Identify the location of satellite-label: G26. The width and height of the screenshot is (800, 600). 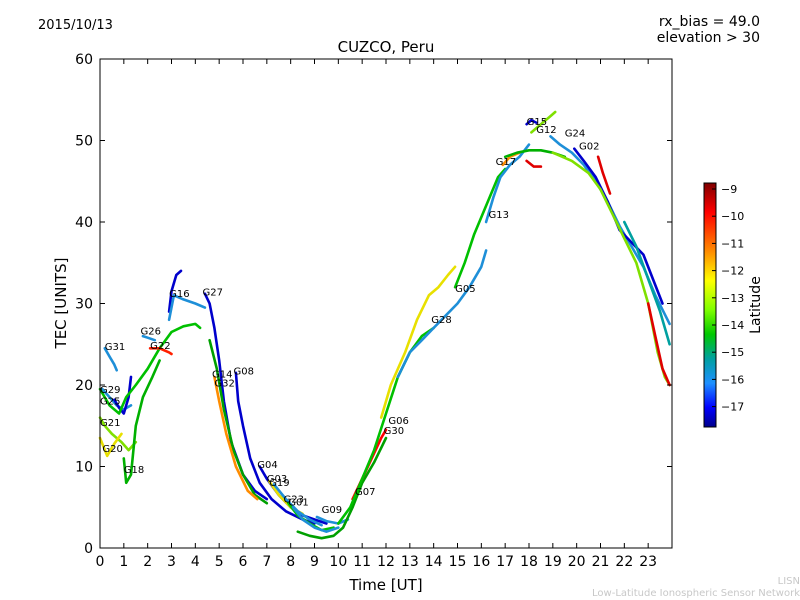
(151, 332).